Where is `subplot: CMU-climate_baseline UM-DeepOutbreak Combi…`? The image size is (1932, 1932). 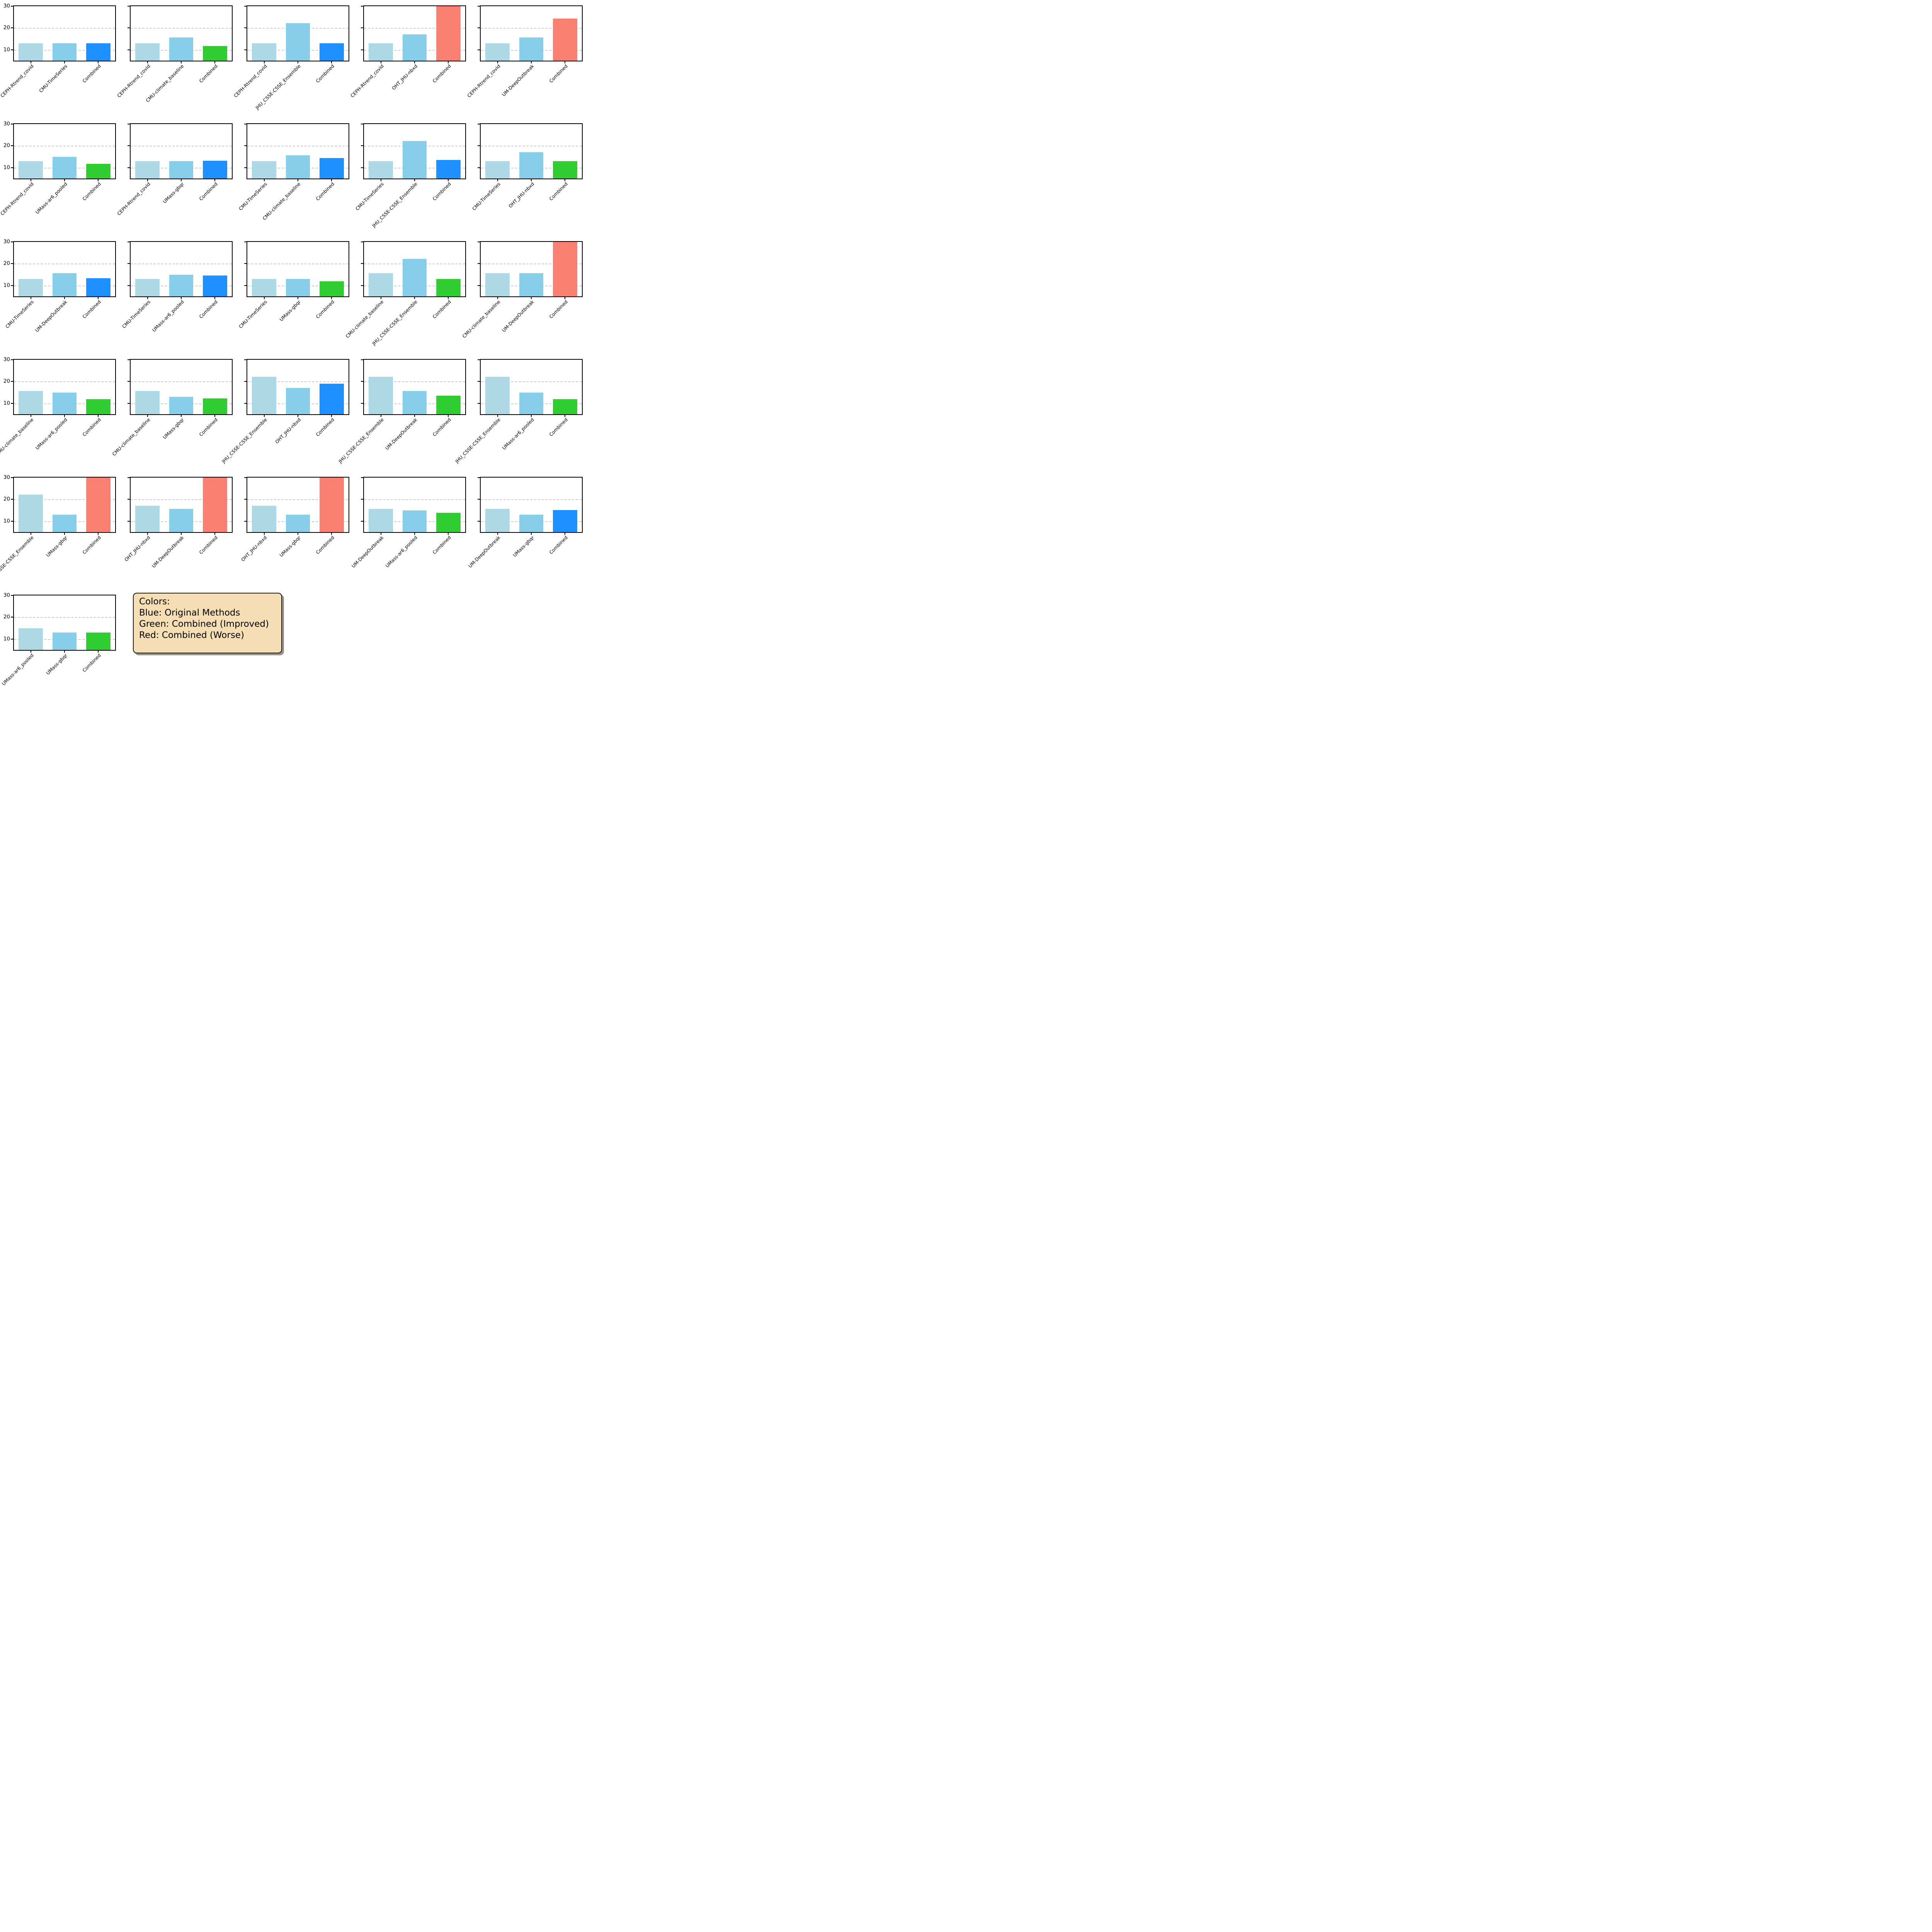 subplot: CMU-climate_baseline UM-DeepOutbreak Combi… is located at coordinates (522, 295).